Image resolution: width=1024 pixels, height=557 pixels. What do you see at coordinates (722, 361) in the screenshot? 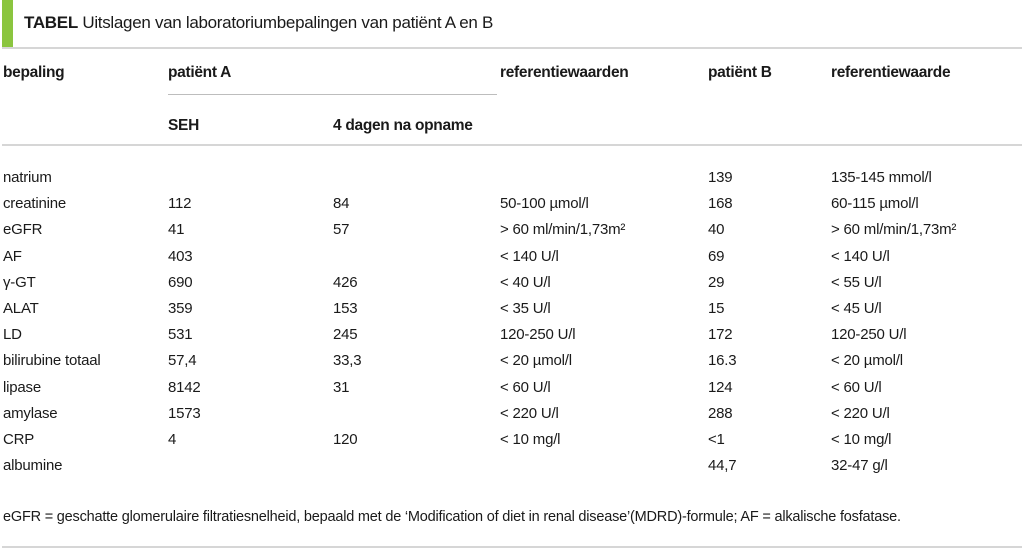
I see `cell-patient-b: 16.3` at bounding box center [722, 361].